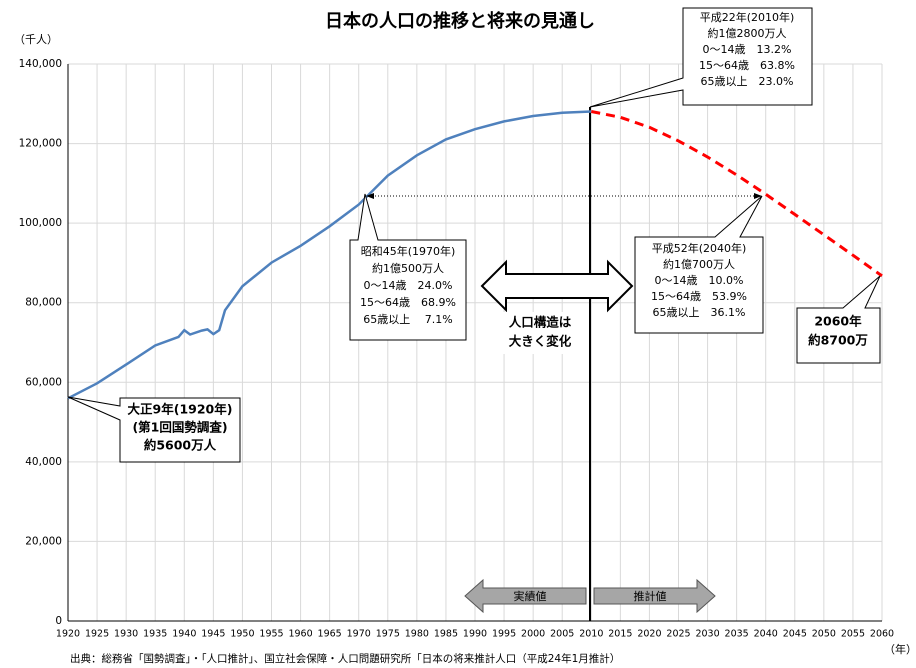 The width and height of the screenshot is (916, 668). What do you see at coordinates (330, 634) in the screenshot?
I see `x-tick-label: 1965` at bounding box center [330, 634].